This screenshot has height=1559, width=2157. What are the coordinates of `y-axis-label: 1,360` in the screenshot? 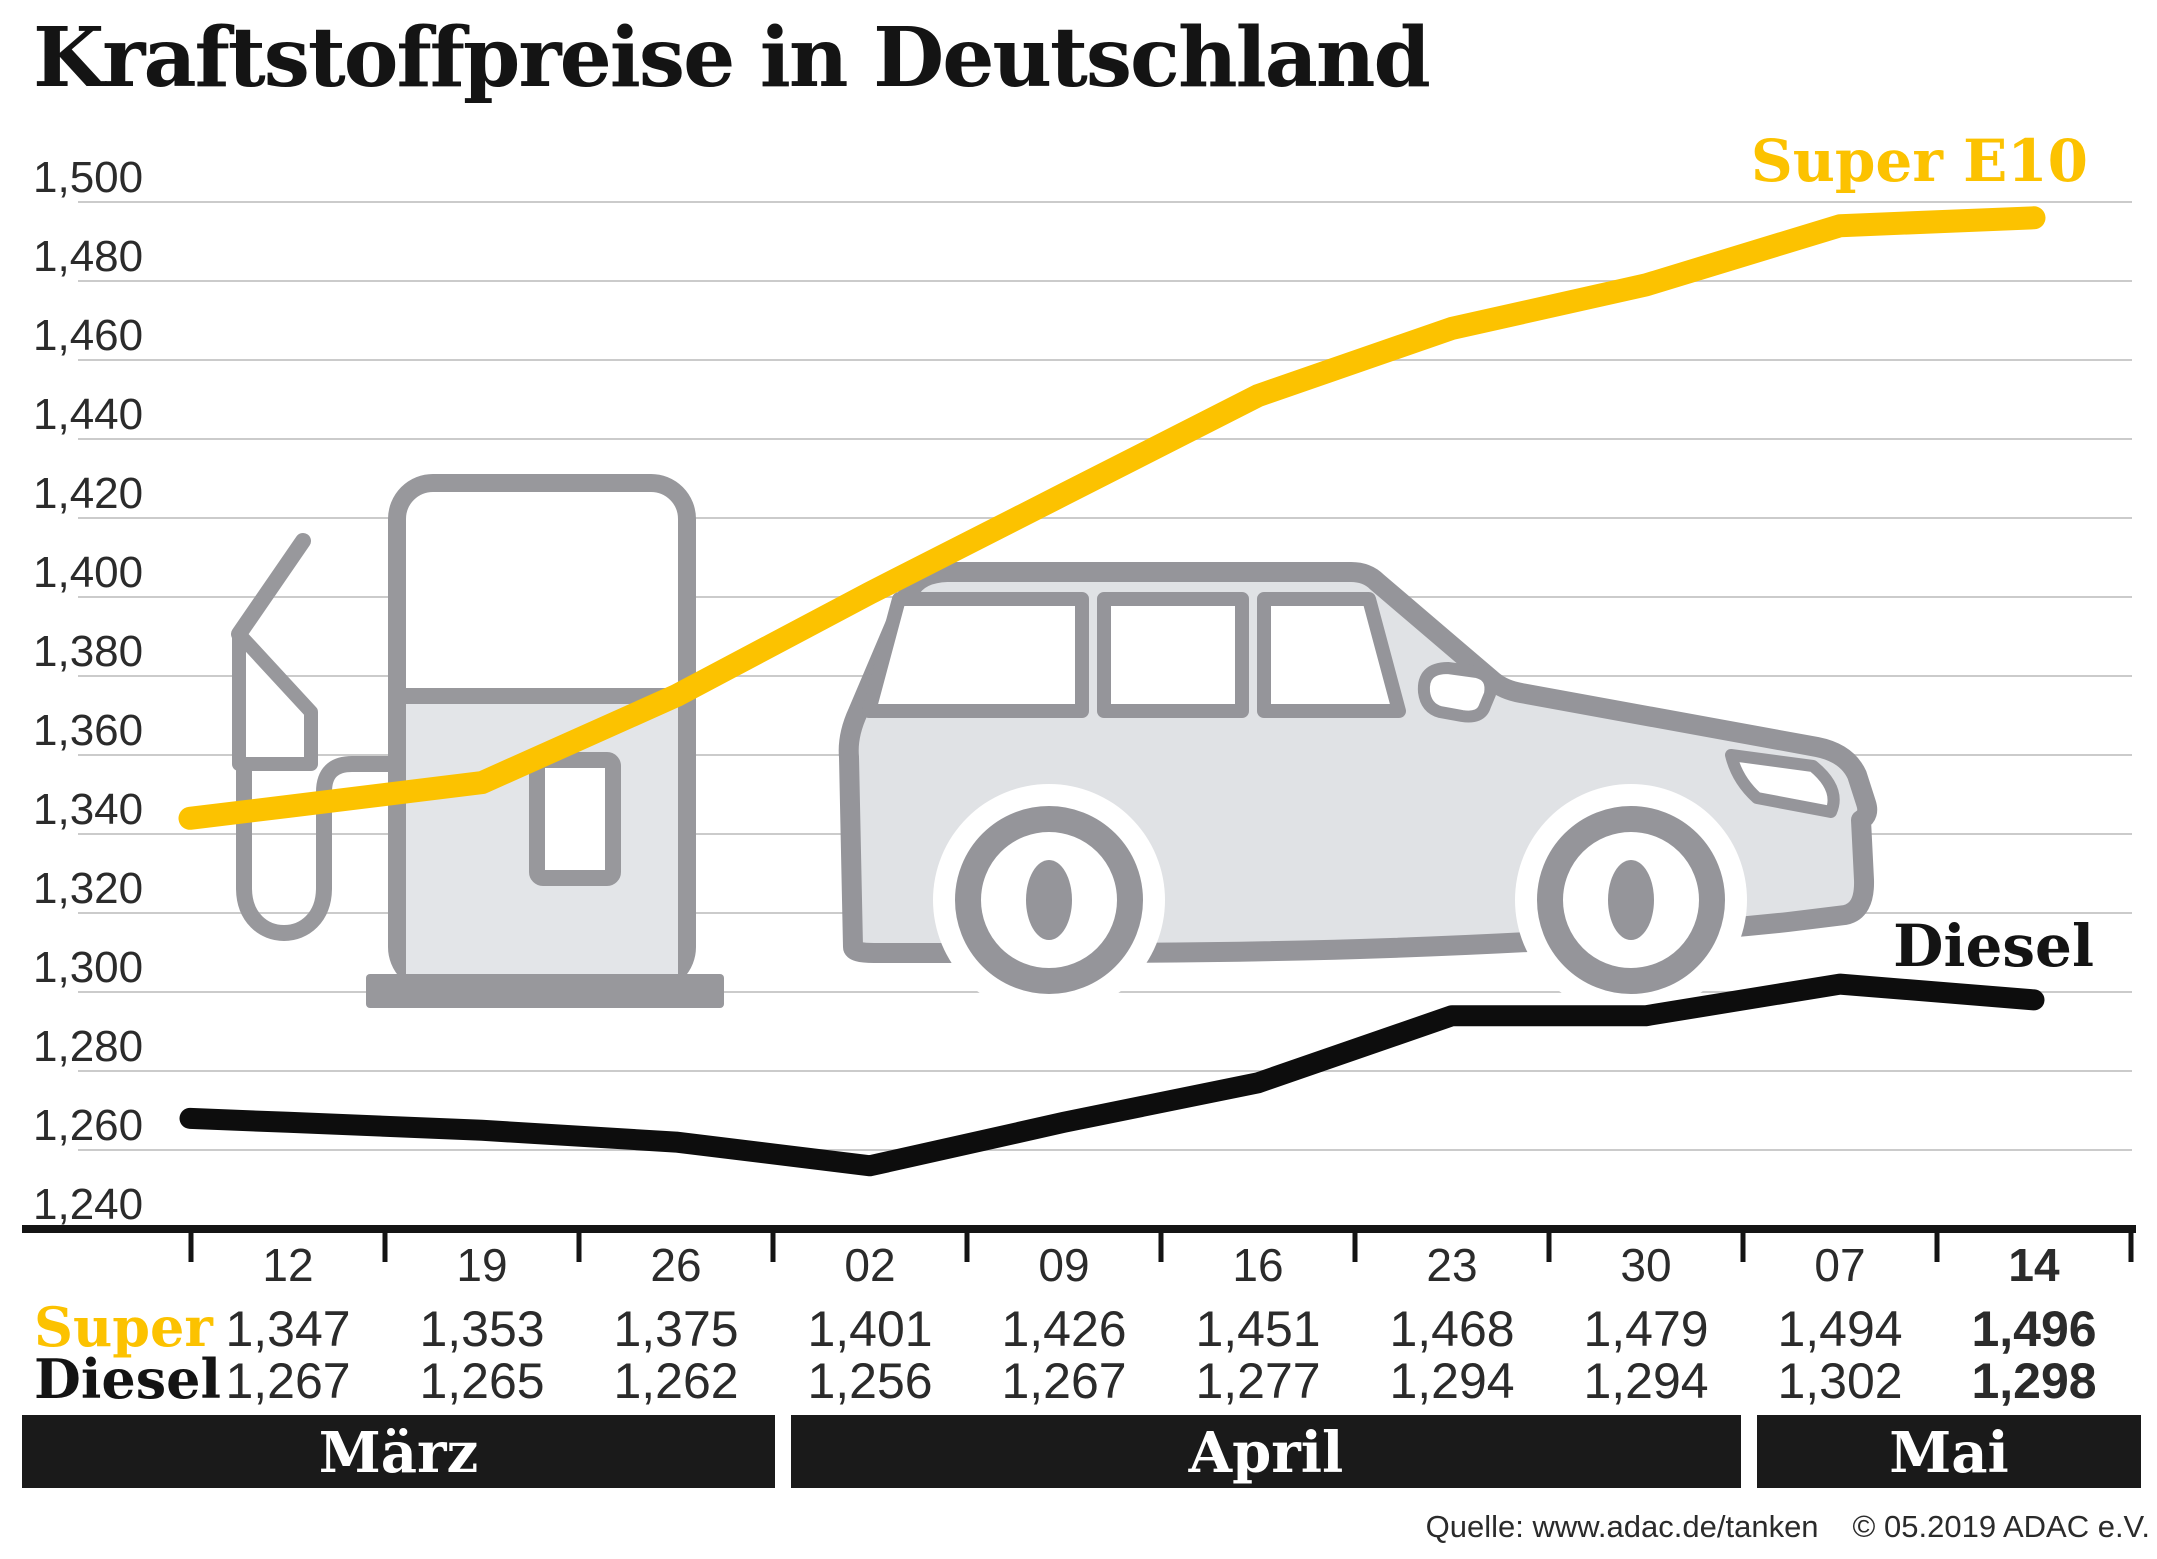 It's located at (88, 730).